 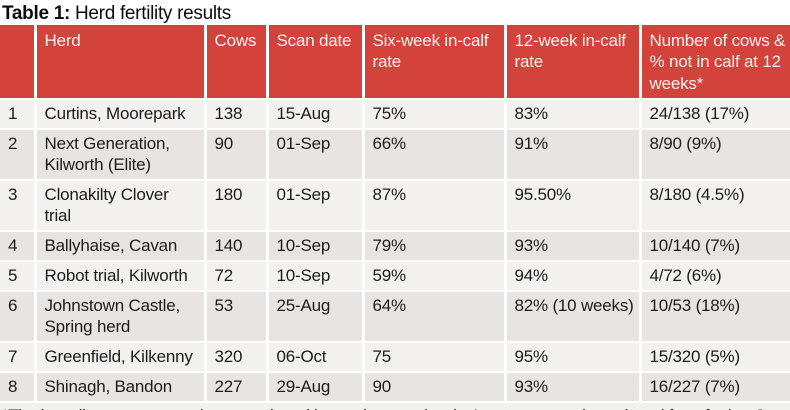 I want to click on row-number-cell: 1, so click(x=17, y=113).